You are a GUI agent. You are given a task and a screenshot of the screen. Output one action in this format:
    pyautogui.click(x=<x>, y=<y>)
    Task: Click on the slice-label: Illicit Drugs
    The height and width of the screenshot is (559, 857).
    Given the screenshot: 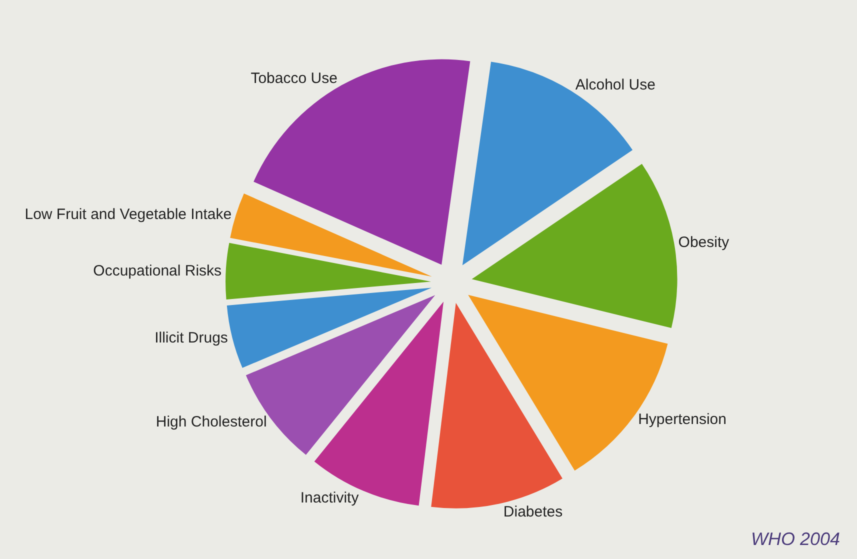 What is the action you would take?
    pyautogui.click(x=191, y=337)
    